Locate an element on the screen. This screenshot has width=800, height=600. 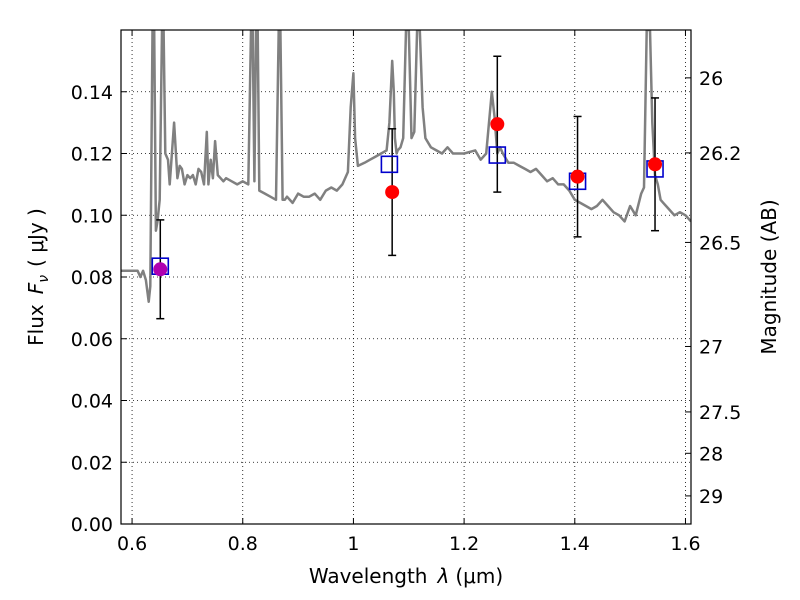
y-tick-label: 0.00 is located at coordinates (92, 525).